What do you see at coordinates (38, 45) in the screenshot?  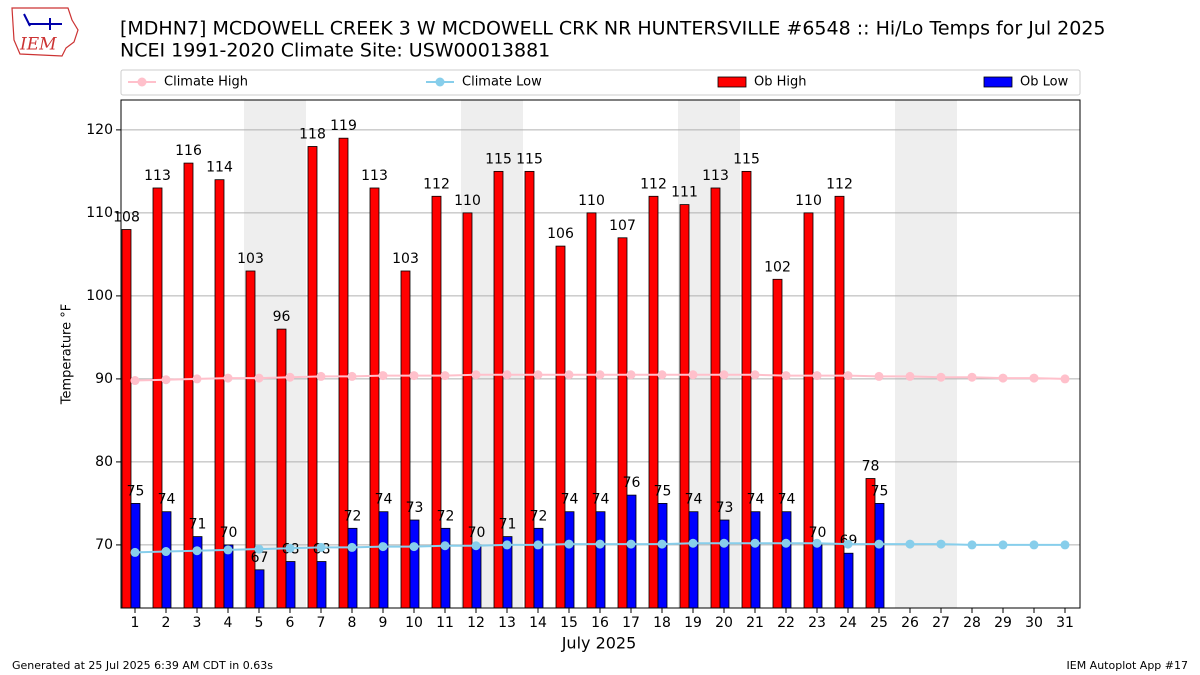 I see `logo-text: IEM` at bounding box center [38, 45].